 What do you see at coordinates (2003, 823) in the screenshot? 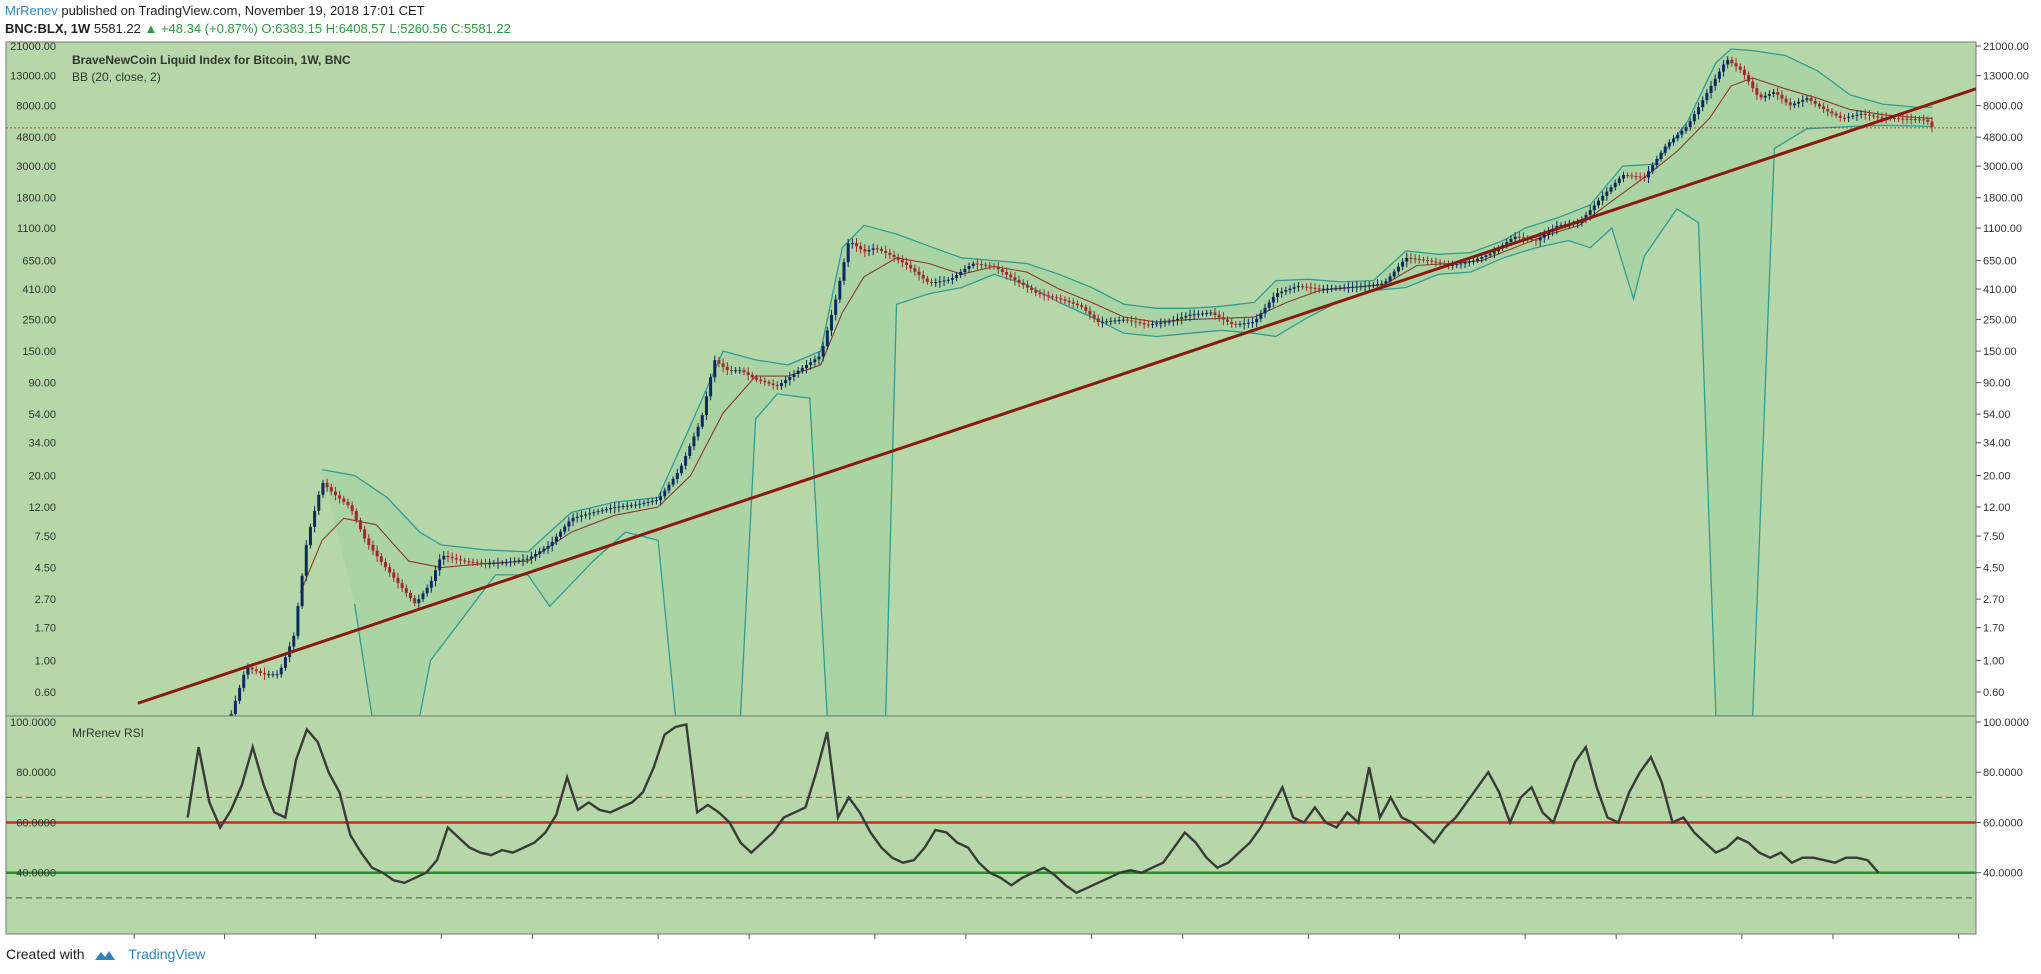
I see `rsi-tick-right: 60.0000` at bounding box center [2003, 823].